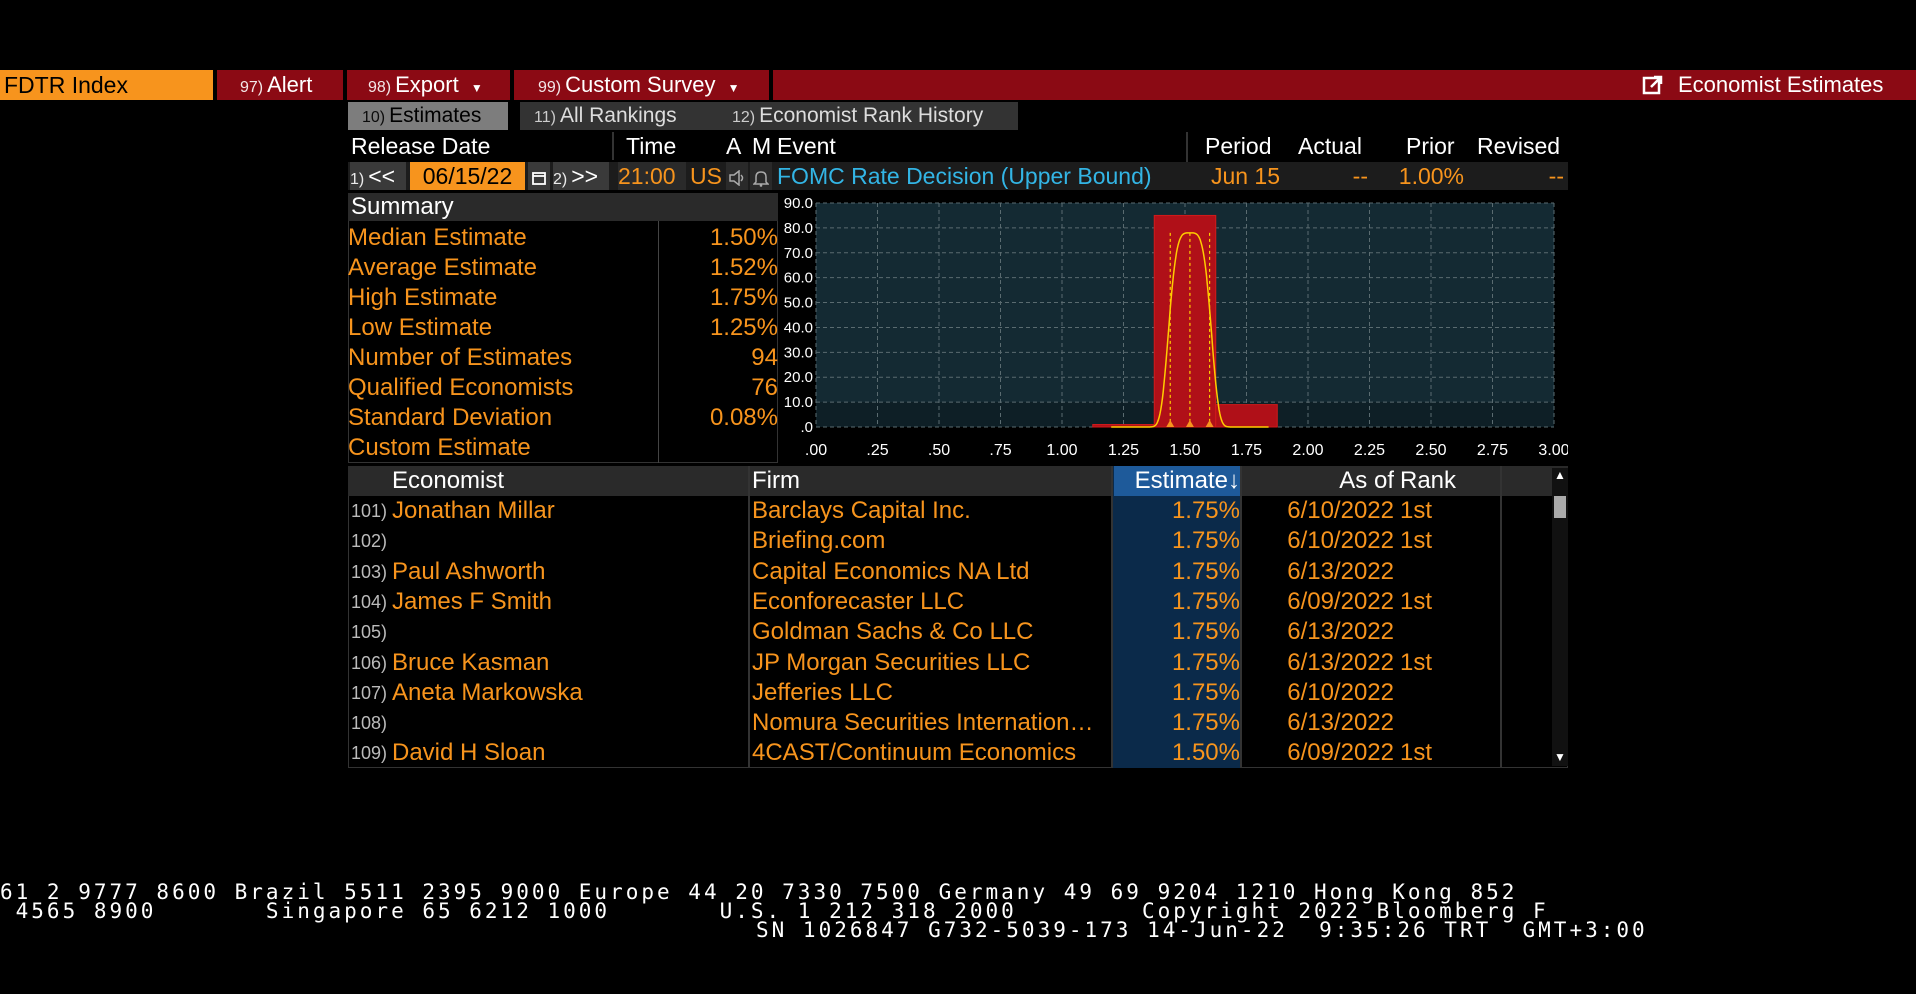 This screenshot has height=994, width=1916. What do you see at coordinates (563, 297) in the screenshot?
I see `summary-high: High Estimate 1.75%` at bounding box center [563, 297].